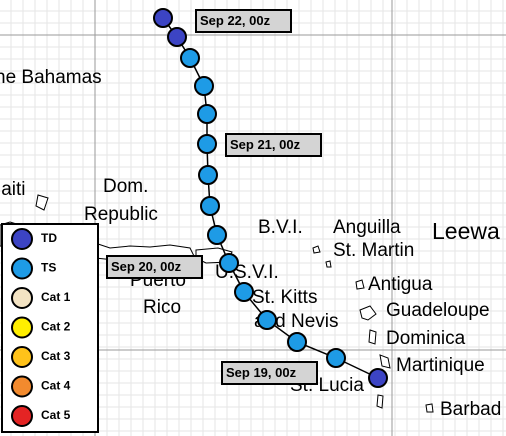 The width and height of the screenshot is (506, 436). I want to click on place-label: Dominica, so click(426, 338).